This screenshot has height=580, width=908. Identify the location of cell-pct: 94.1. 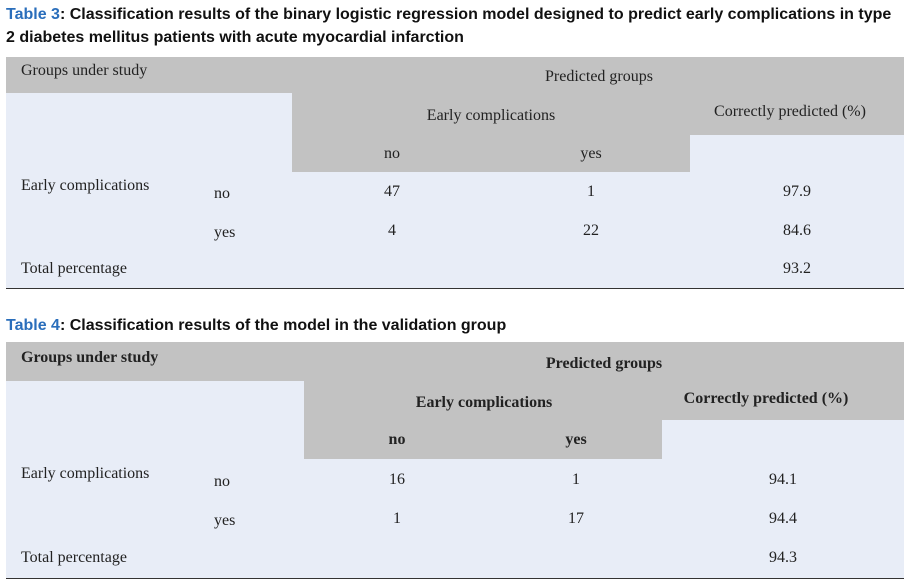
(783, 479).